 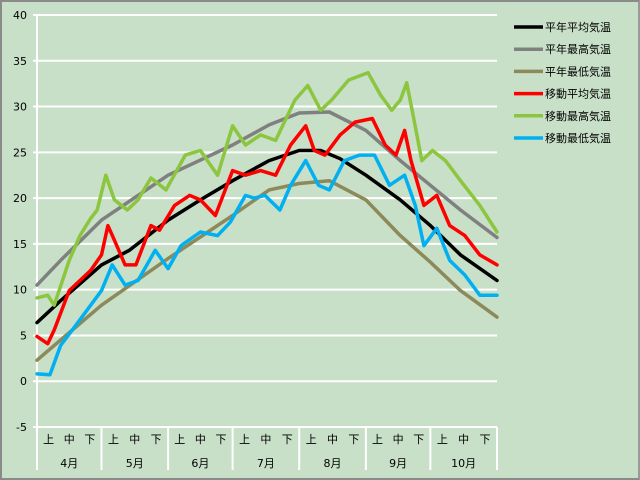 What do you see at coordinates (578, 138) in the screenshot?
I see `legend-label: 移動最低気温` at bounding box center [578, 138].